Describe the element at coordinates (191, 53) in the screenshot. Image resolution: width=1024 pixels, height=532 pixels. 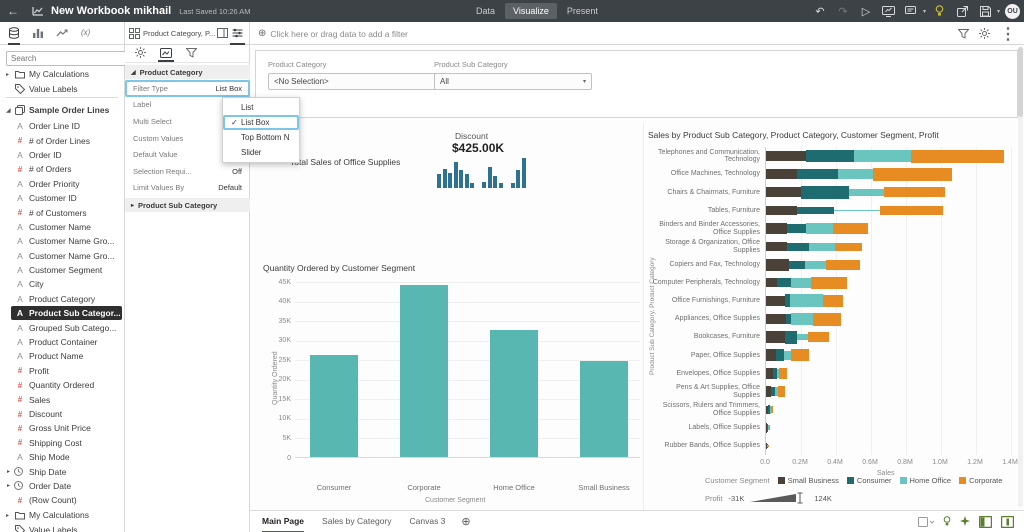
I see `filters-funnel-tab-icon` at that location.